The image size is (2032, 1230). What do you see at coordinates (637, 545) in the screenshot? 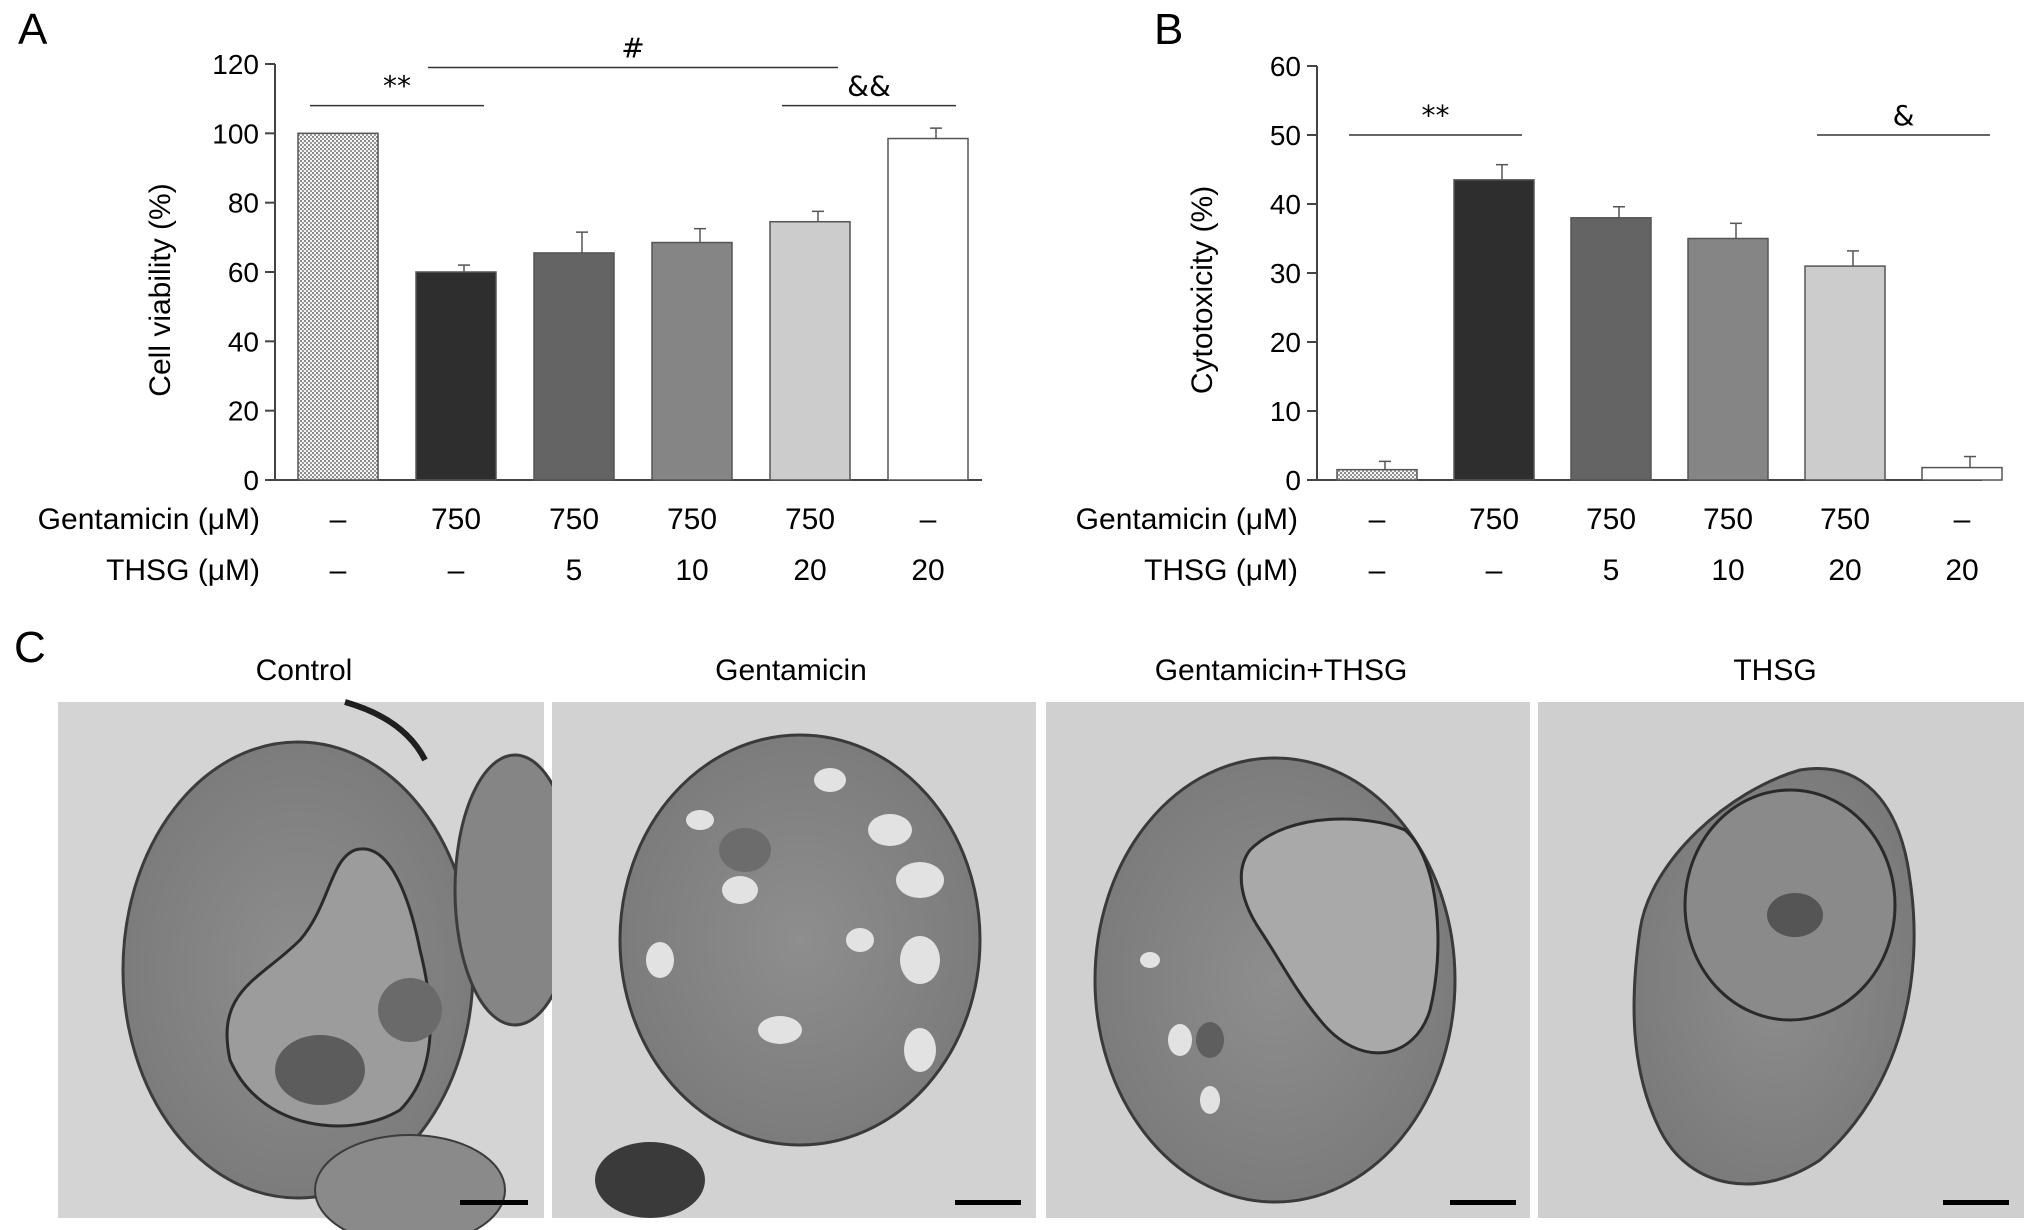
I see `chart-a-conditions: – 750 750 750 750 – – – 5 10 20 20` at bounding box center [637, 545].